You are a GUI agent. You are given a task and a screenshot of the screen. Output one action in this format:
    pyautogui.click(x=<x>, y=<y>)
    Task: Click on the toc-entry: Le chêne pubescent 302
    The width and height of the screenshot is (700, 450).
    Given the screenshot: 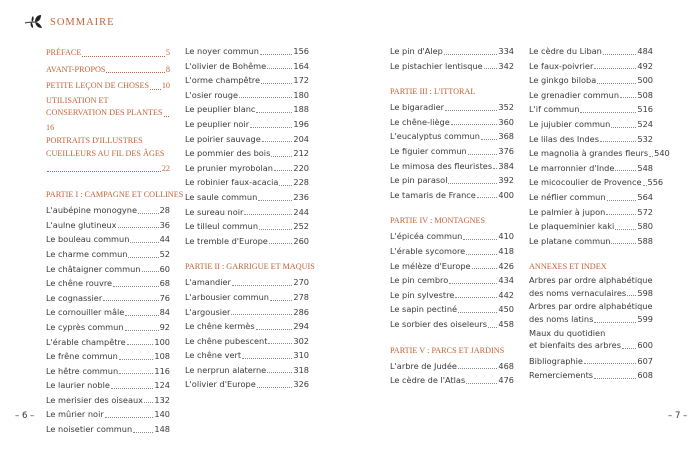 What is the action you would take?
    pyautogui.click(x=247, y=341)
    